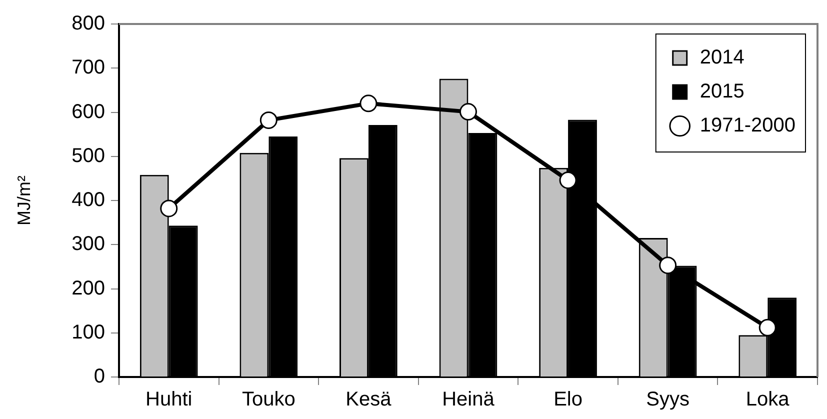 Image resolution: width=827 pixels, height=419 pixels. What do you see at coordinates (722, 57) in the screenshot?
I see `legend-label: 2014` at bounding box center [722, 57].